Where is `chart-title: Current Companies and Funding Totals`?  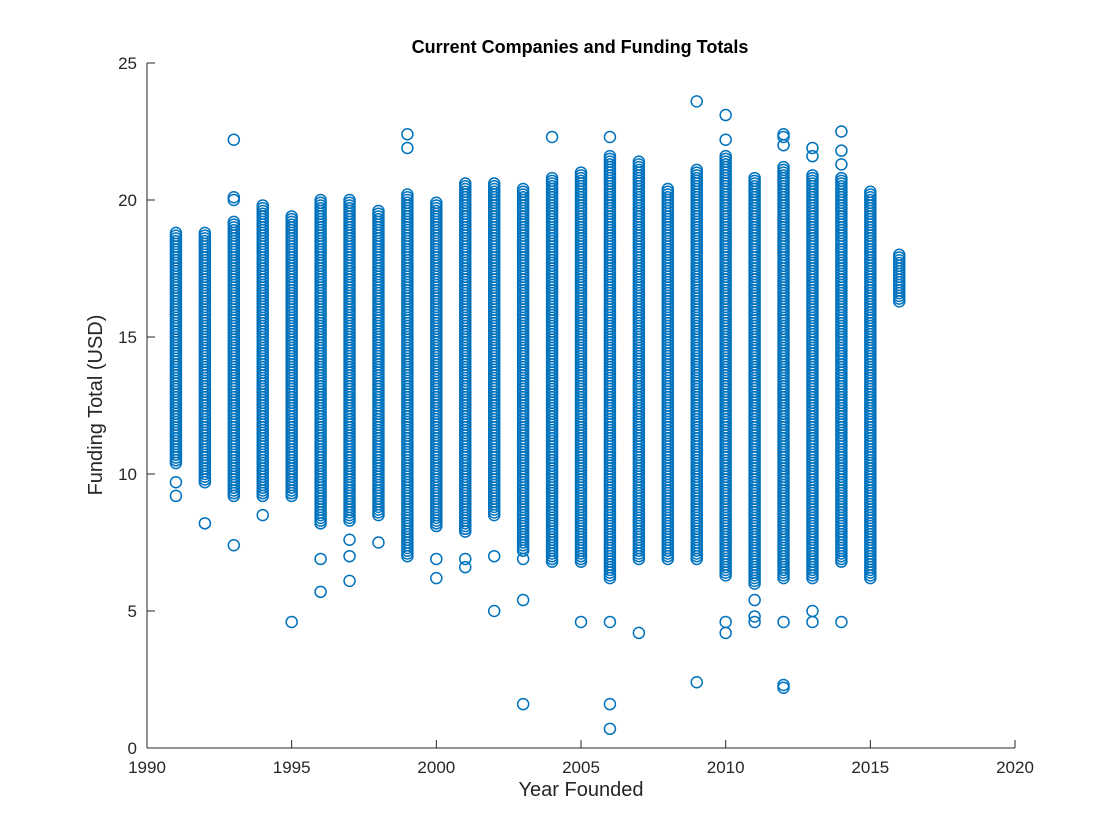
chart-title: Current Companies and Funding Totals is located at coordinates (580, 47).